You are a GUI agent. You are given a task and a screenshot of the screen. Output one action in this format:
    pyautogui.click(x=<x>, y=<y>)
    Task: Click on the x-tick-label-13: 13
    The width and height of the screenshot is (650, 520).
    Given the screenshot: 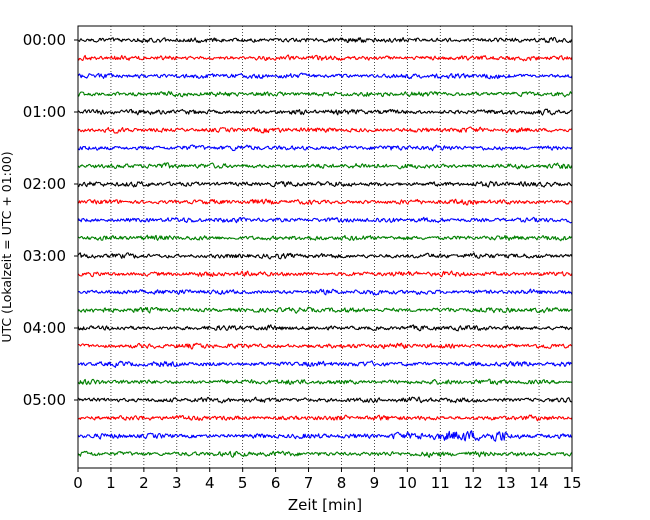 What is the action you would take?
    pyautogui.click(x=506, y=483)
    